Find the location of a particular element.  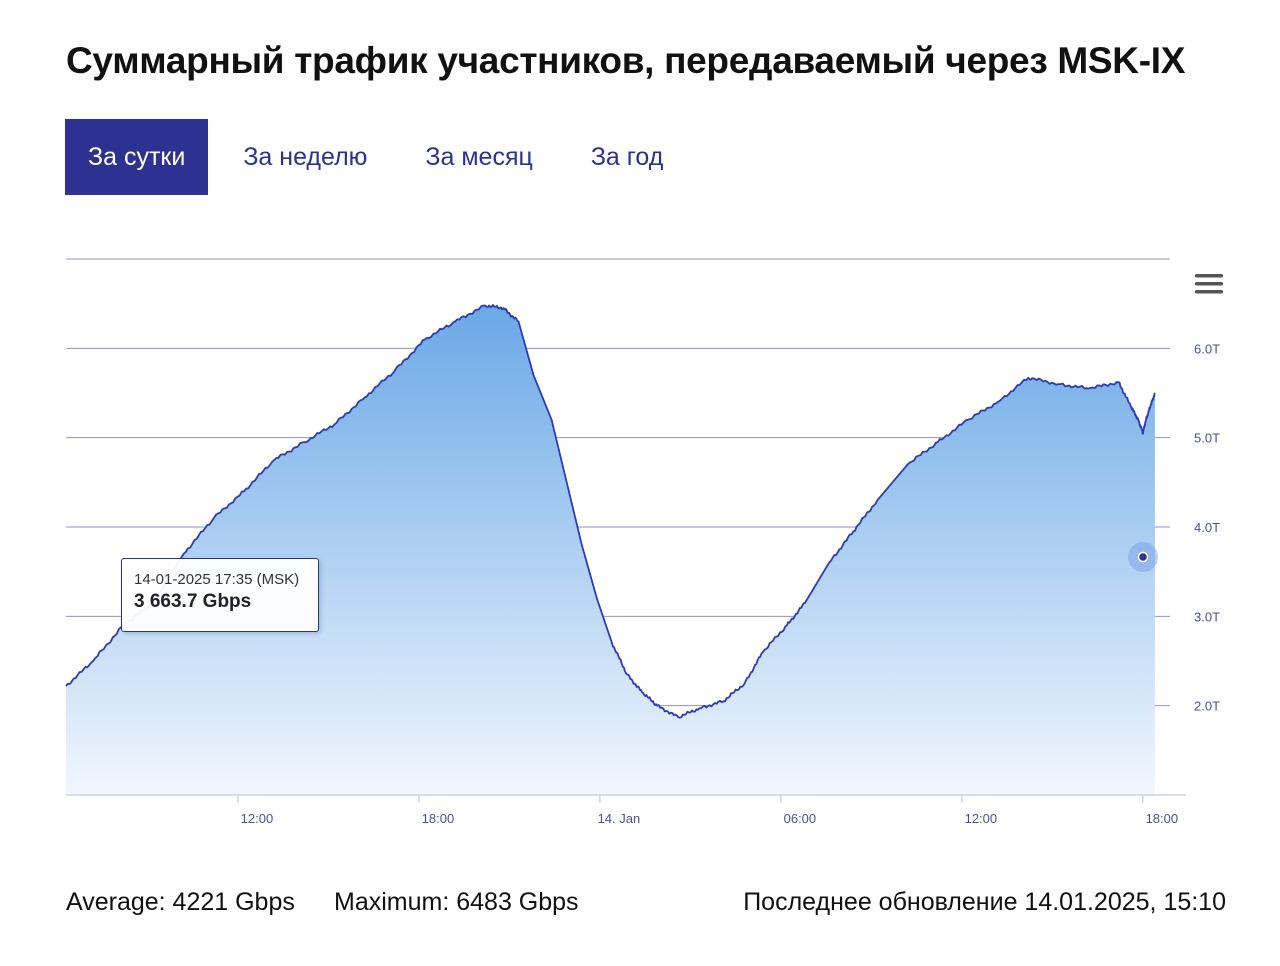

maximum-stat: Maximum: 6483 Gbps is located at coordinates (456, 902).